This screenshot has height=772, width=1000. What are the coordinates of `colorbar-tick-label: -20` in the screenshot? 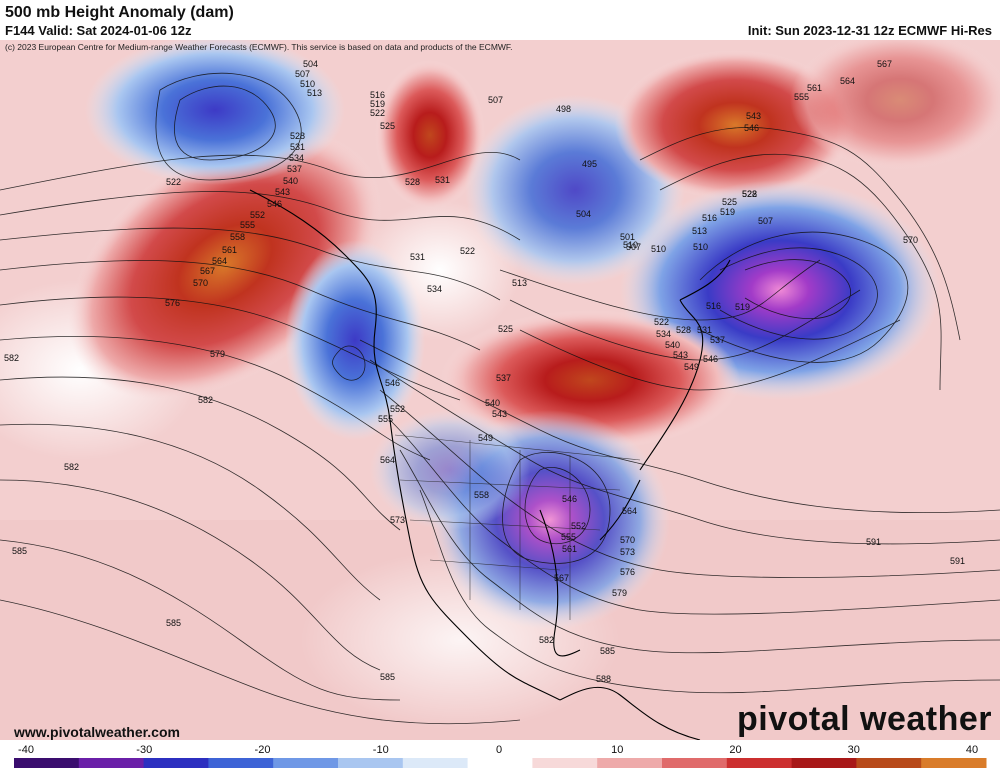 It's located at (263, 750).